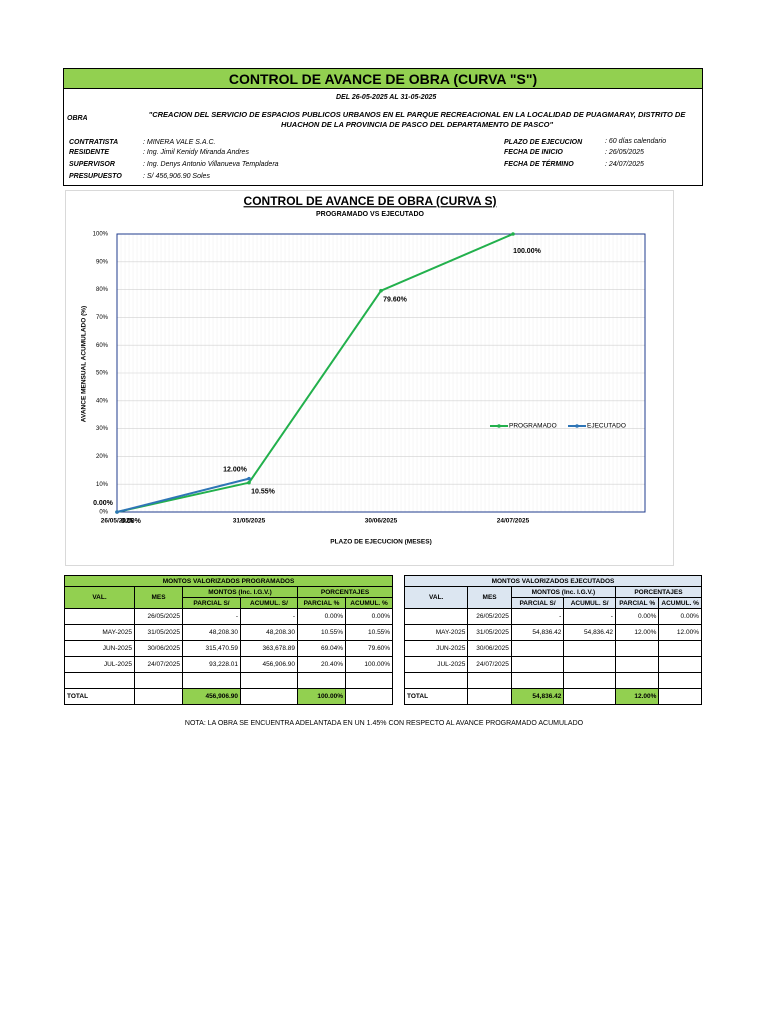 This screenshot has height=1024, width=768. I want to click on field-value: : 60 días calendario, so click(636, 141).